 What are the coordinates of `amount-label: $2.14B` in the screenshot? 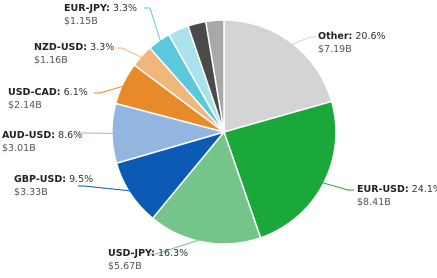 It's located at (25, 105).